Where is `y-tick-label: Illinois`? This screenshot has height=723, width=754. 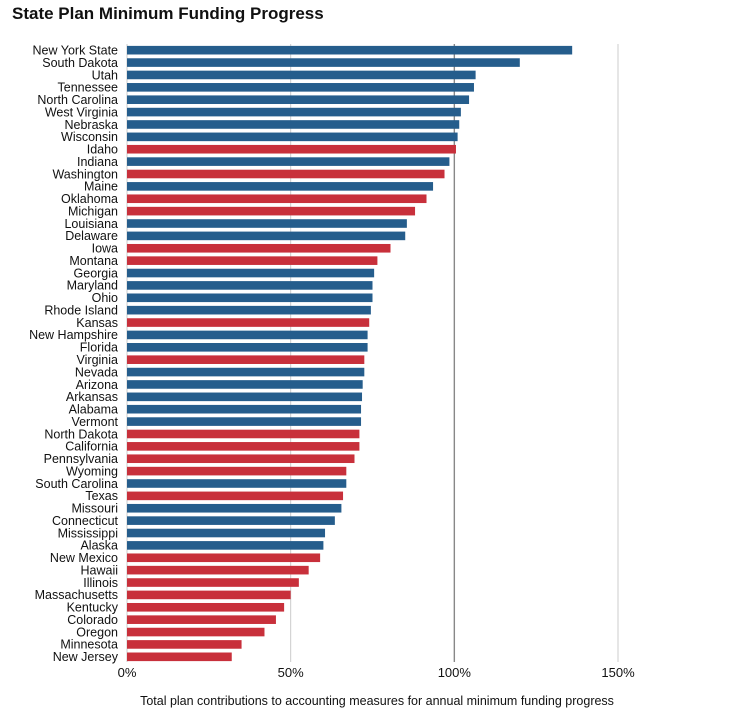
y-tick-label: Illinois is located at coordinates (100, 583).